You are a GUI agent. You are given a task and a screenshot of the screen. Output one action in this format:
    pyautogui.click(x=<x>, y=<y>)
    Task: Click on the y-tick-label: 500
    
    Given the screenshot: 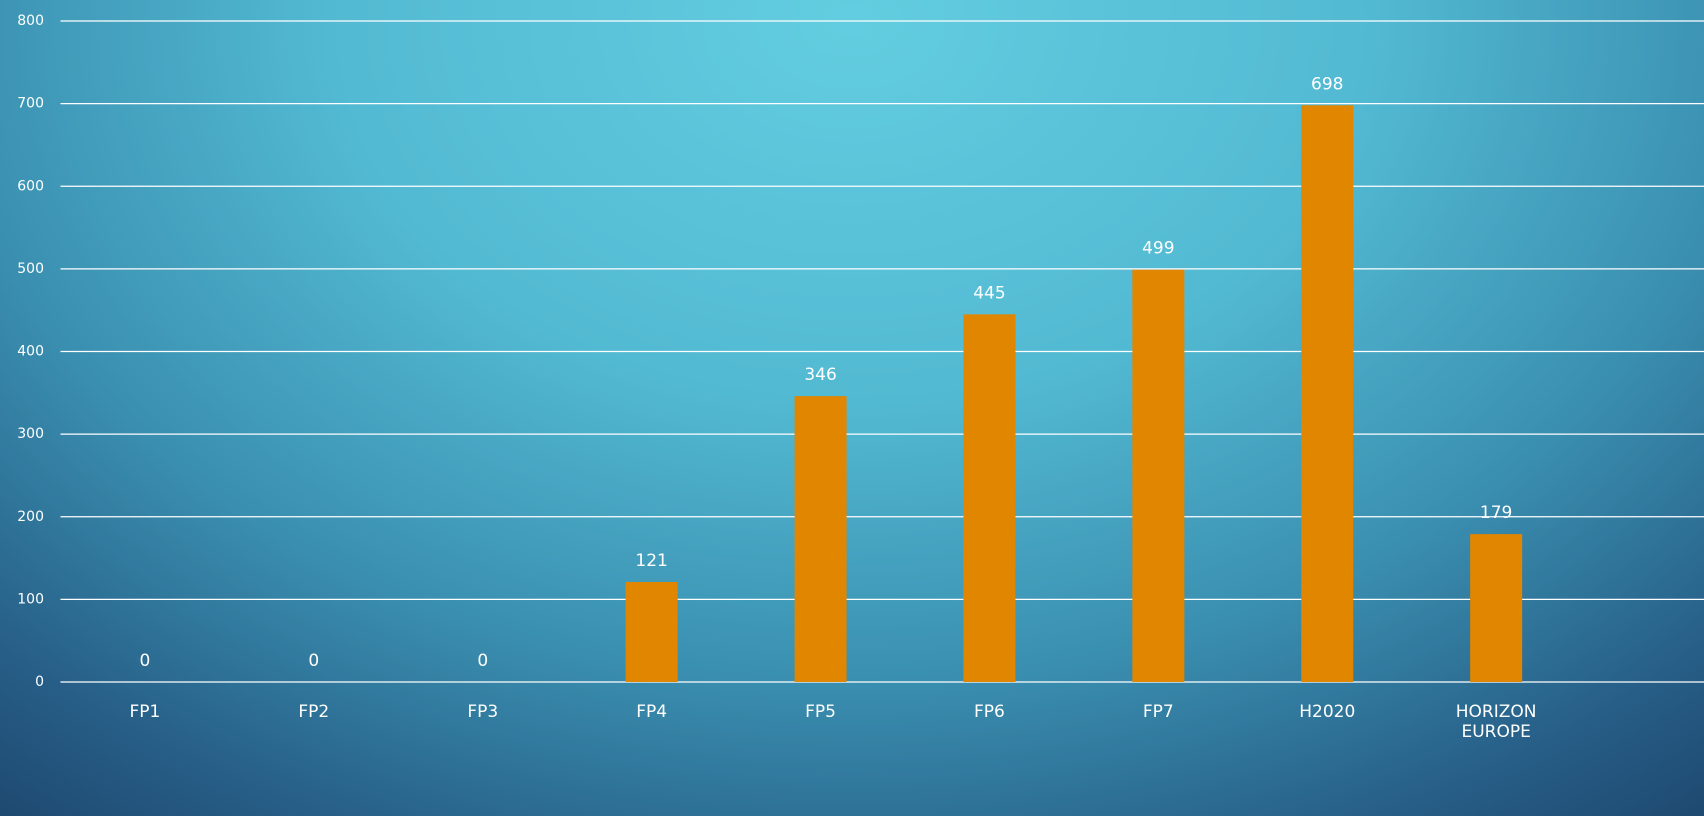 What is the action you would take?
    pyautogui.click(x=30, y=269)
    